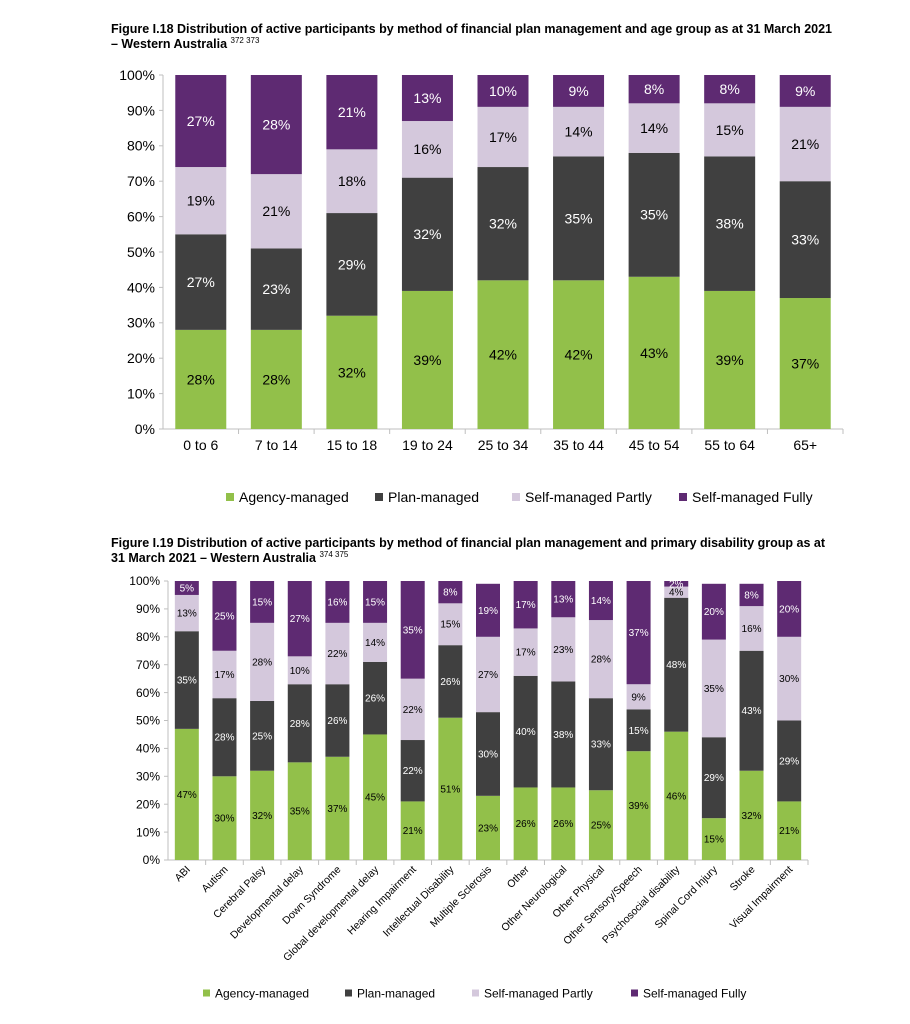  I want to click on data-label: 5%, so click(187, 588).